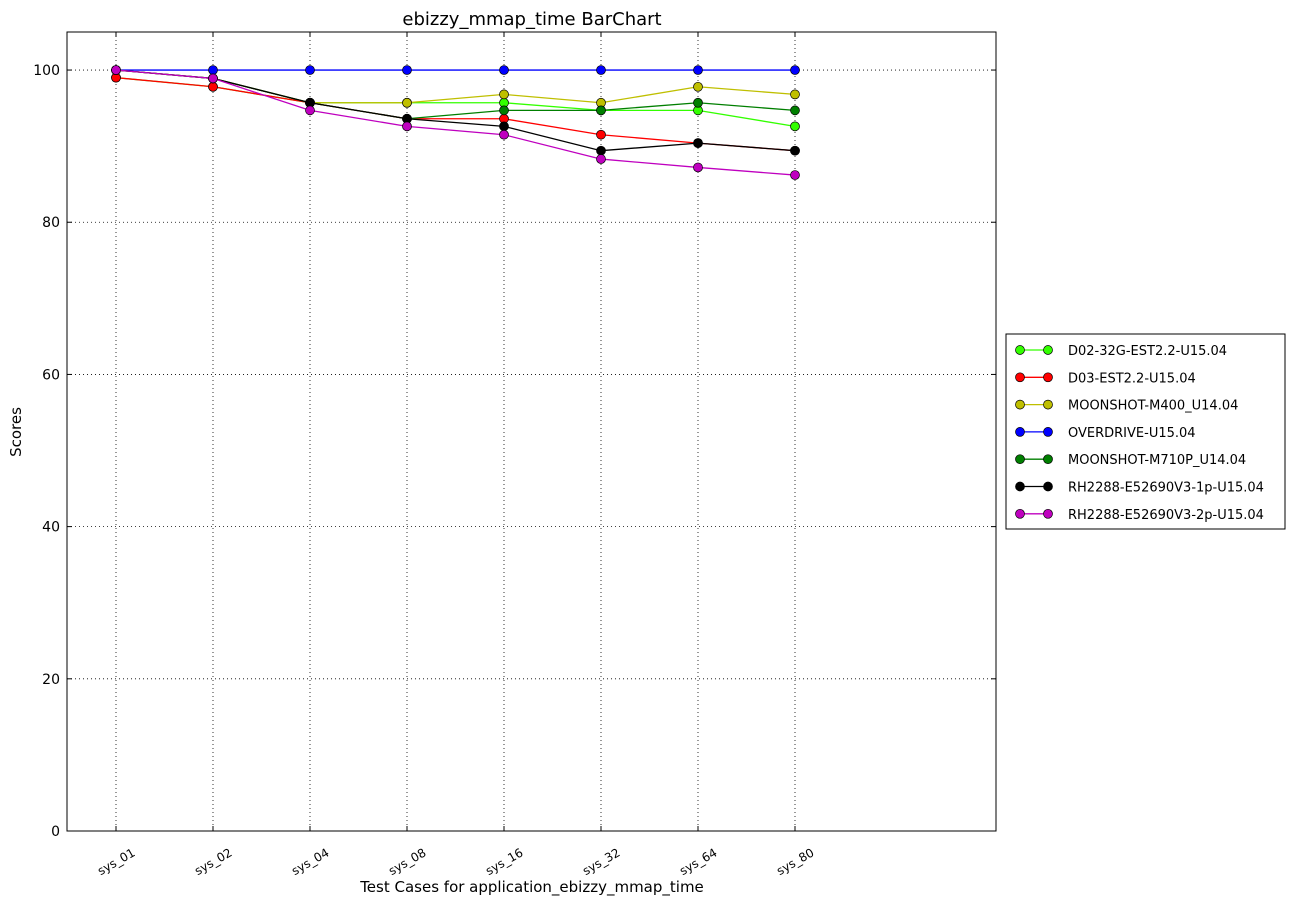 Image resolution: width=1295 pixels, height=905 pixels. I want to click on legend-item: D03-EST2.2-U15.04, so click(1105, 378).